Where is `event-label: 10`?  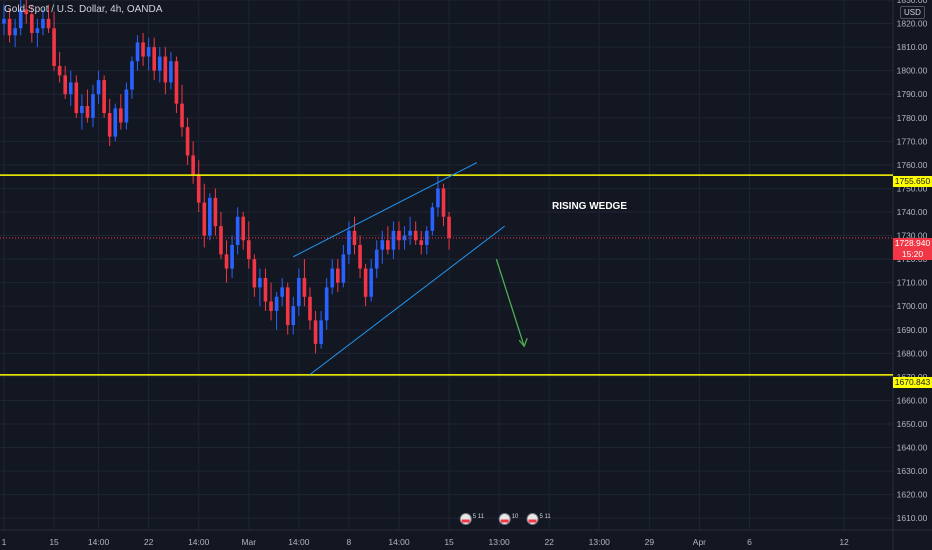
event-label: 10 is located at coordinates (515, 517).